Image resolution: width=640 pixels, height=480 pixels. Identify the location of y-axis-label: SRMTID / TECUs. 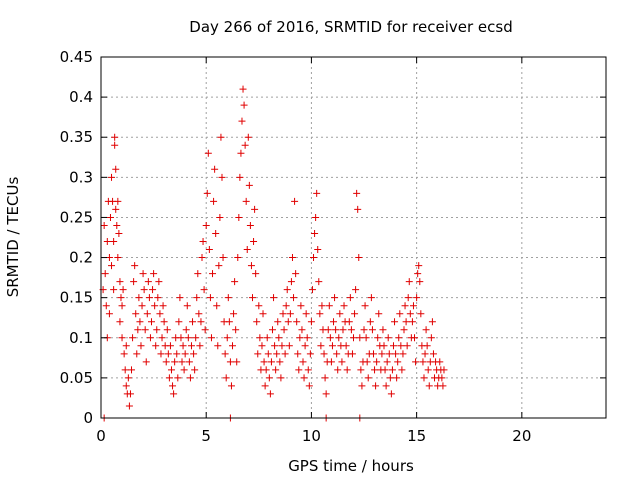
(13, 237).